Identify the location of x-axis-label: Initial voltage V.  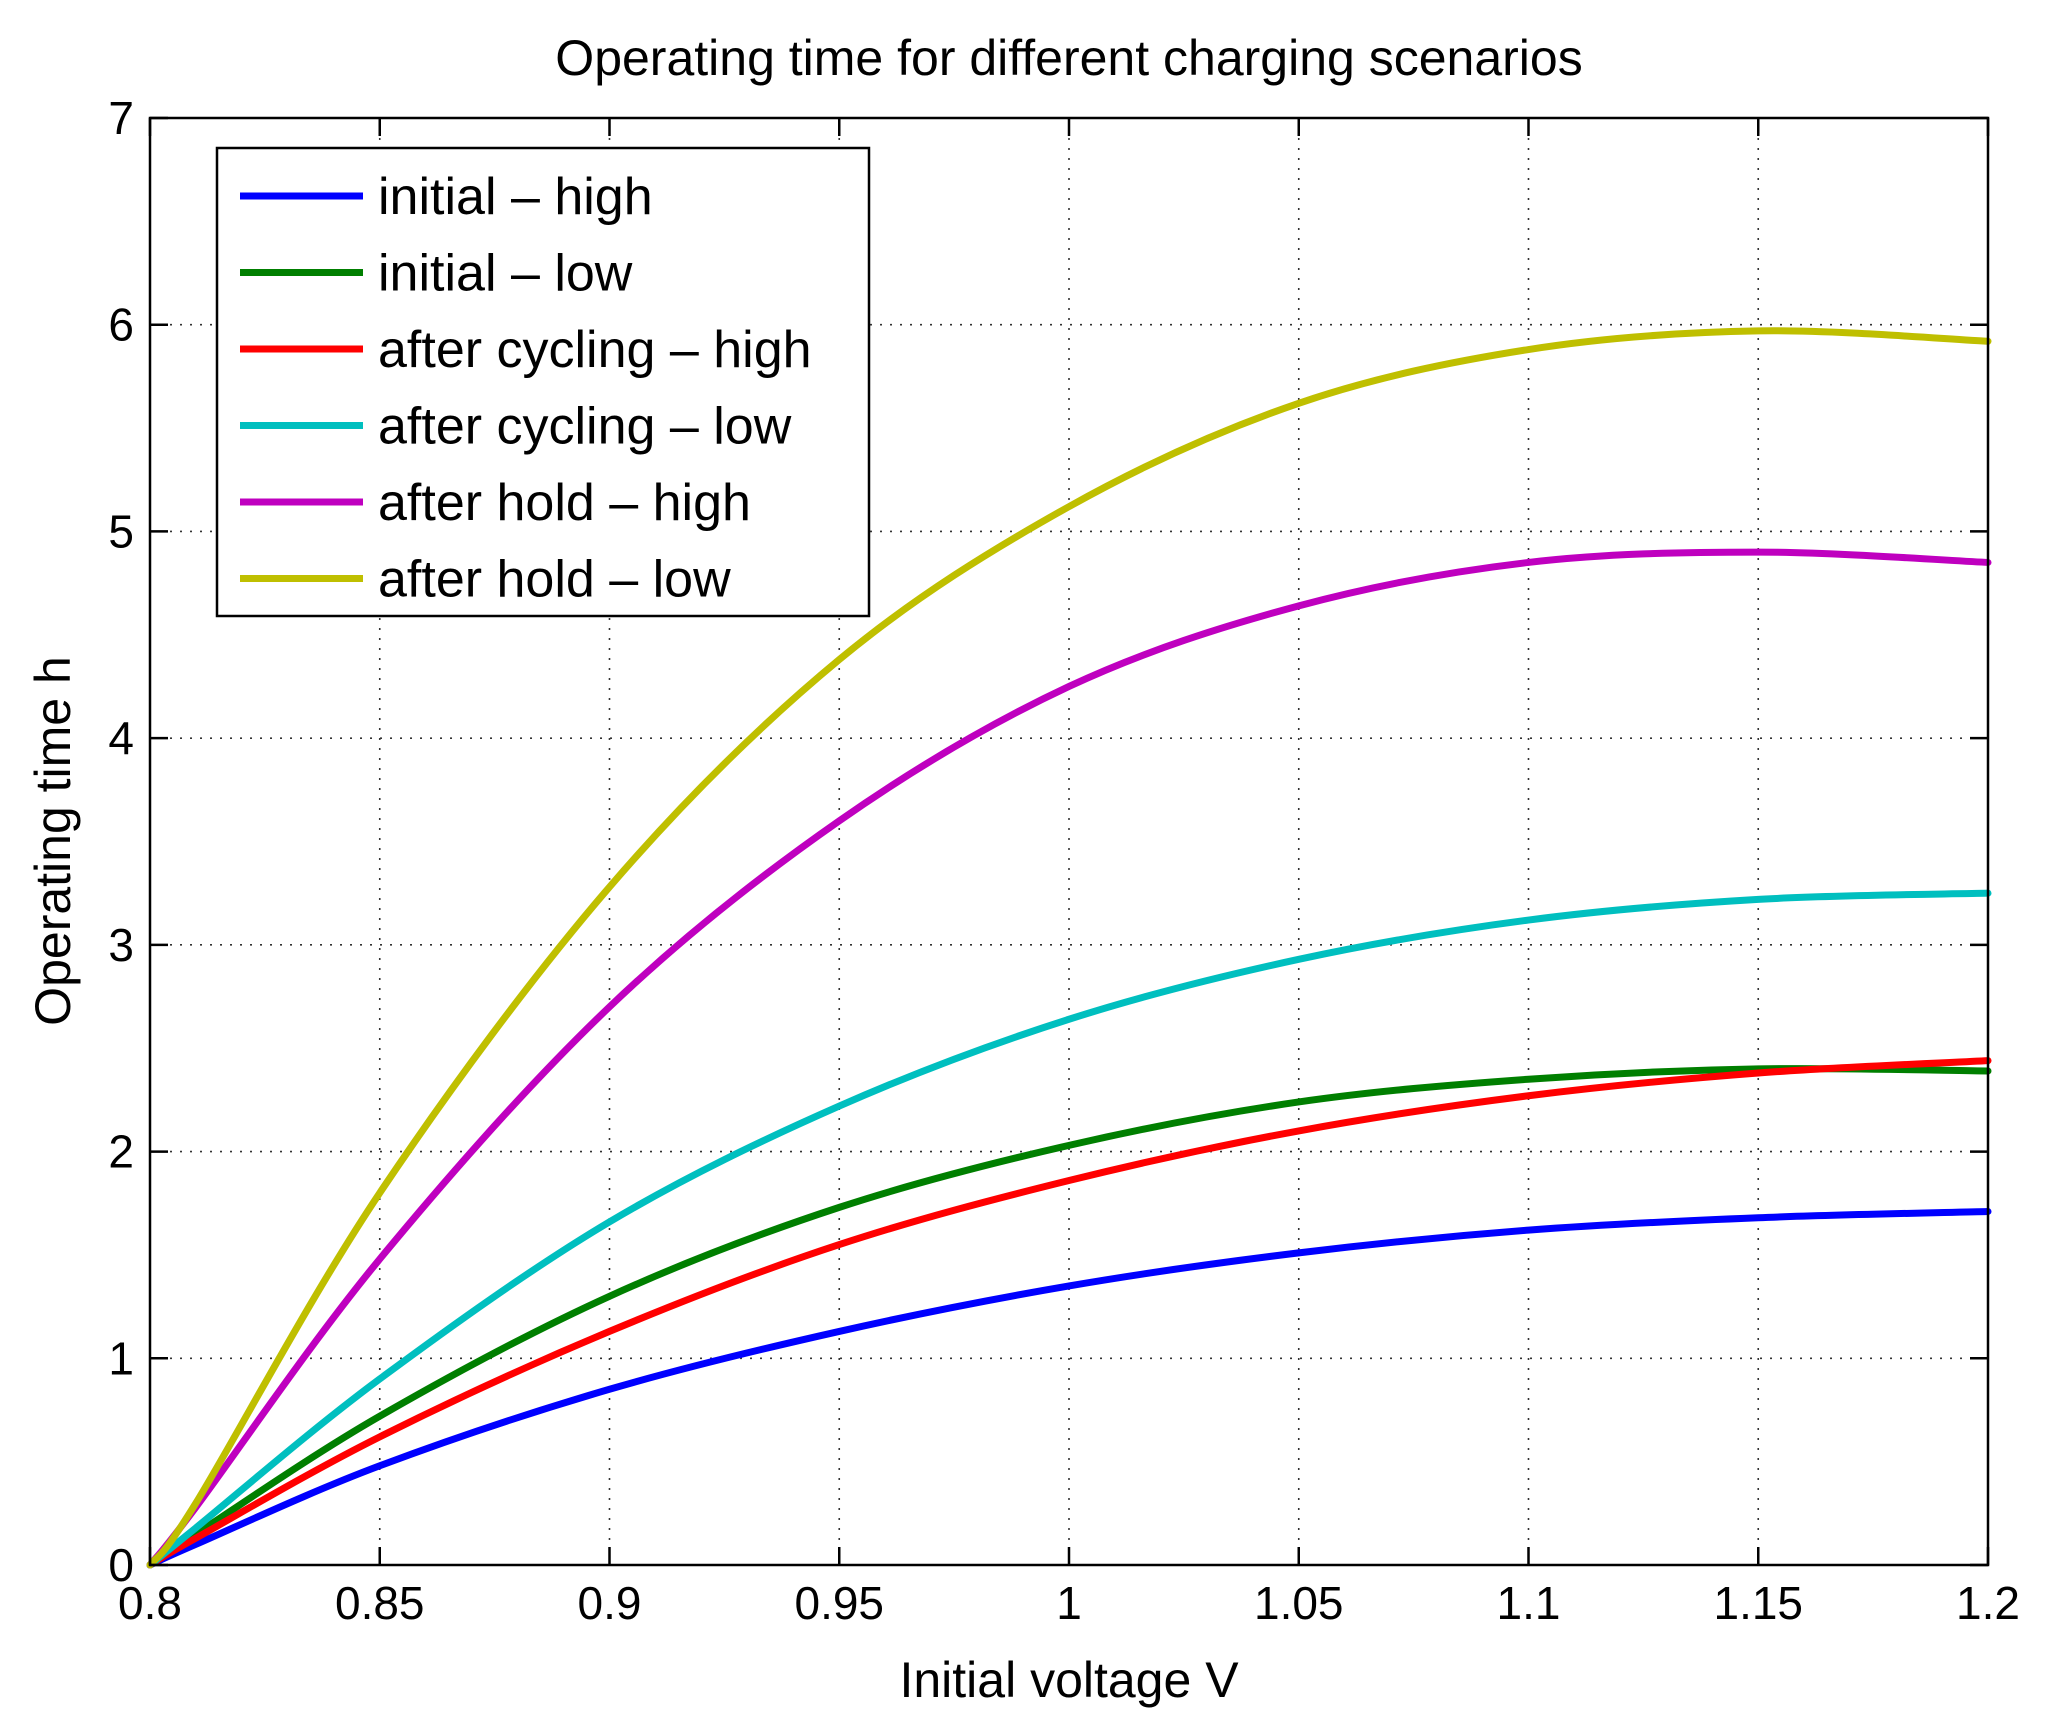
(1069, 1680).